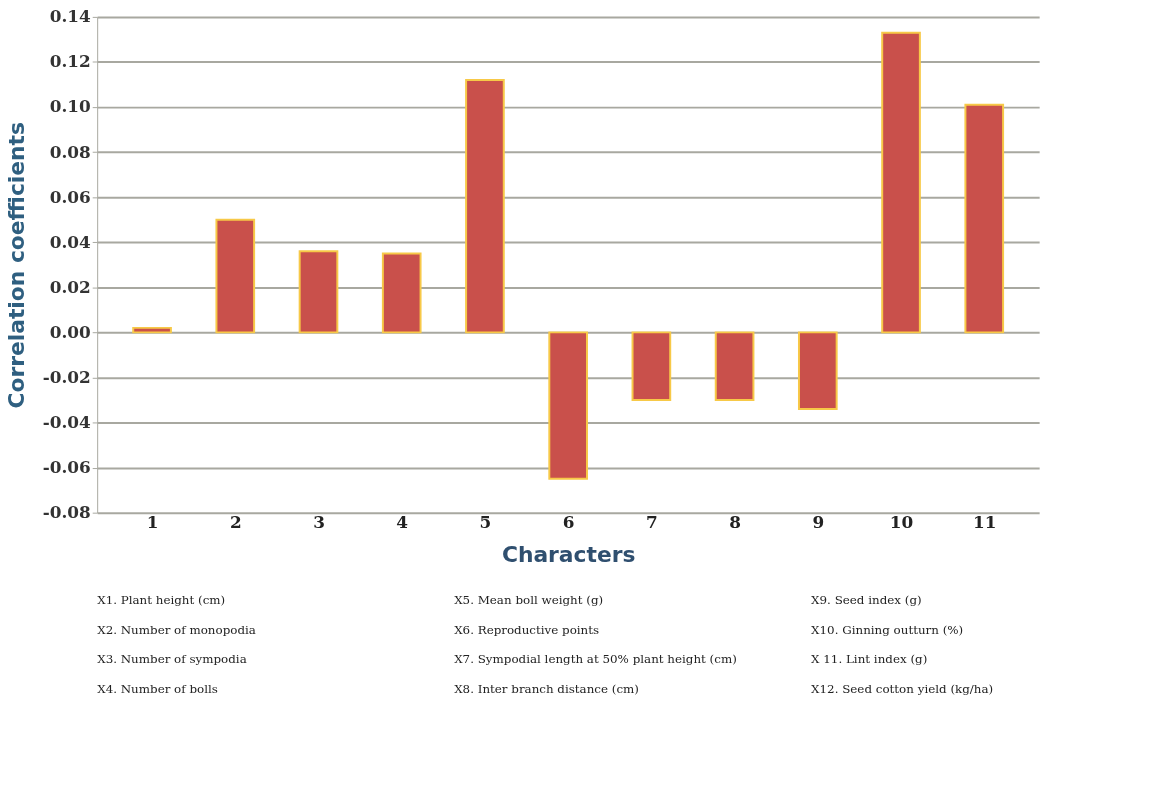 The width and height of the screenshot is (1173, 795). I want to click on y-tick-label: 0.02, so click(70, 286).